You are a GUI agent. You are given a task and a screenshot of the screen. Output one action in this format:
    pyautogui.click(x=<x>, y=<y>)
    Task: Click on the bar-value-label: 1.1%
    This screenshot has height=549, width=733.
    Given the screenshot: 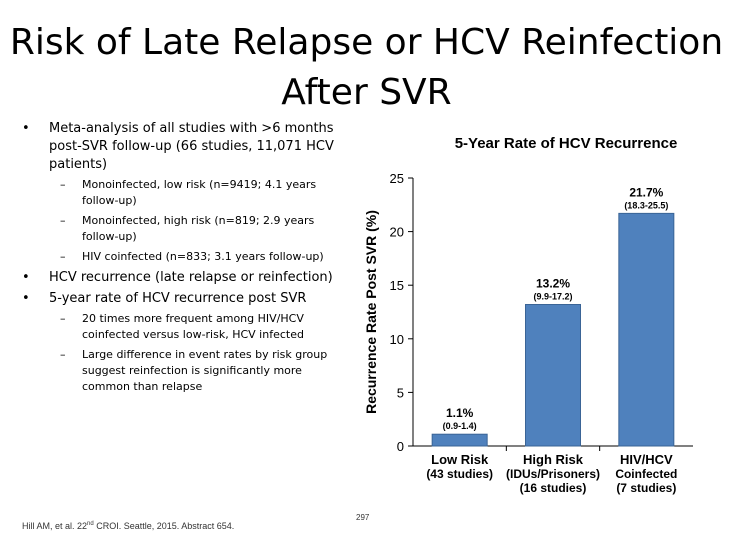 What is the action you would take?
    pyautogui.click(x=460, y=413)
    